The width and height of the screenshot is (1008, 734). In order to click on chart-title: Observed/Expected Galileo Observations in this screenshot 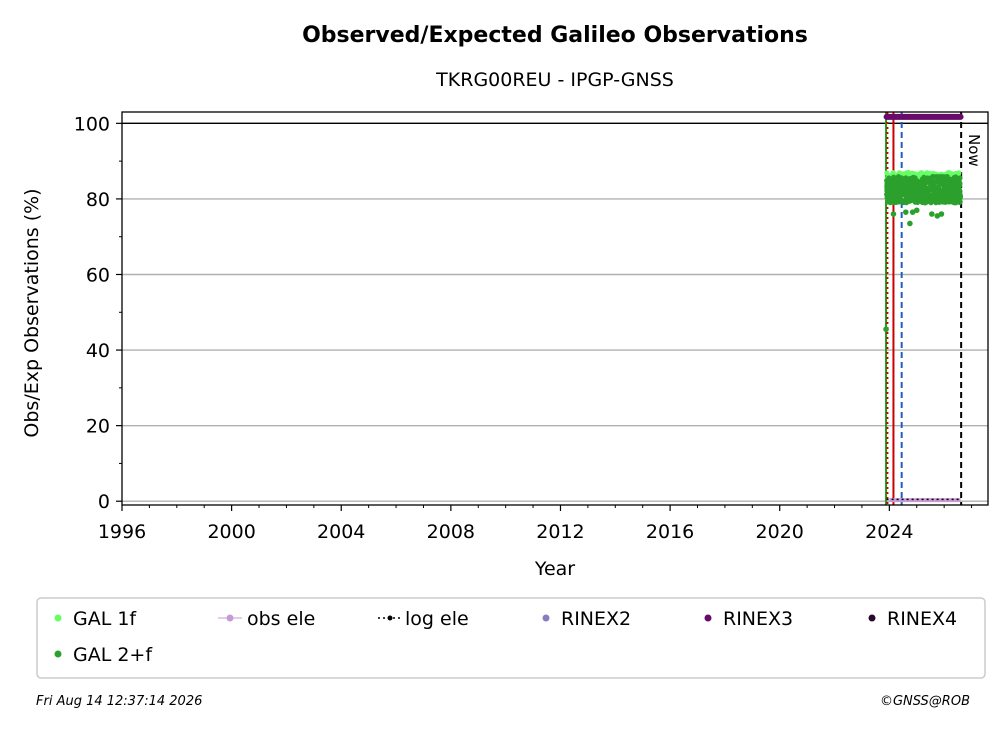, I will do `click(555, 35)`.